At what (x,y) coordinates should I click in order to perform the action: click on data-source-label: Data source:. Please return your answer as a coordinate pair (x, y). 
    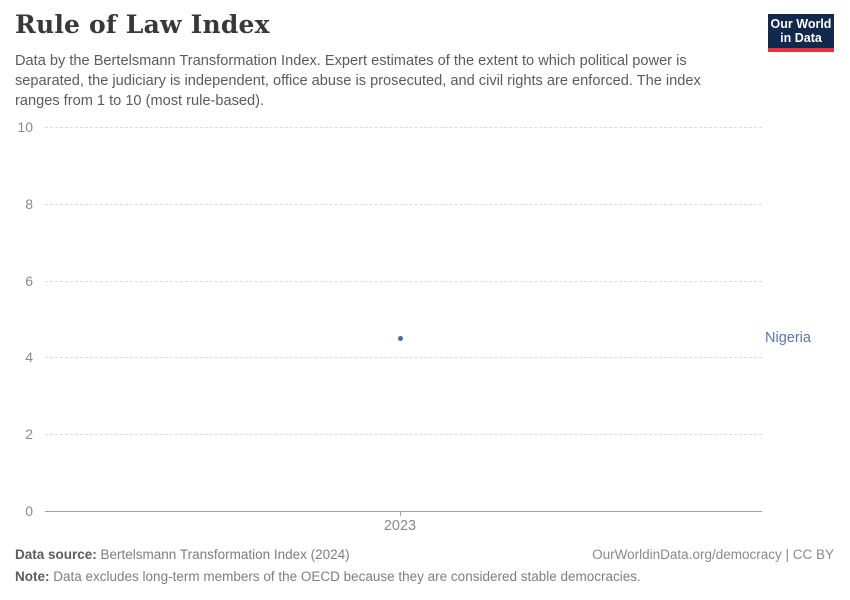
    Looking at the image, I should click on (56, 554).